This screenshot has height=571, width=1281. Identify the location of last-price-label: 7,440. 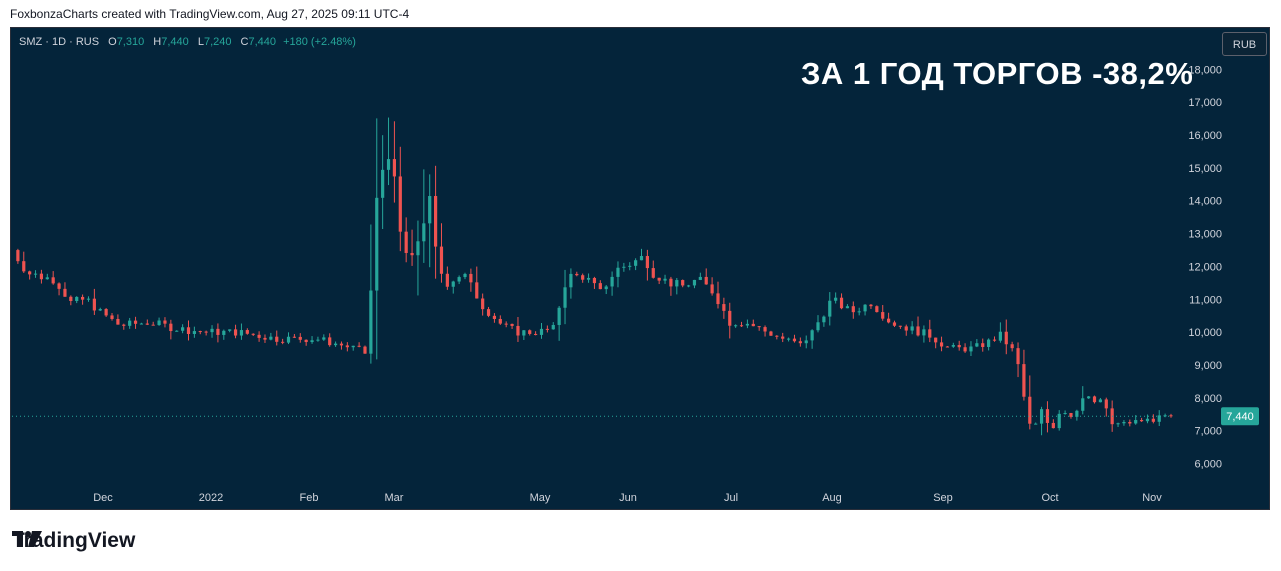
(1240, 417).